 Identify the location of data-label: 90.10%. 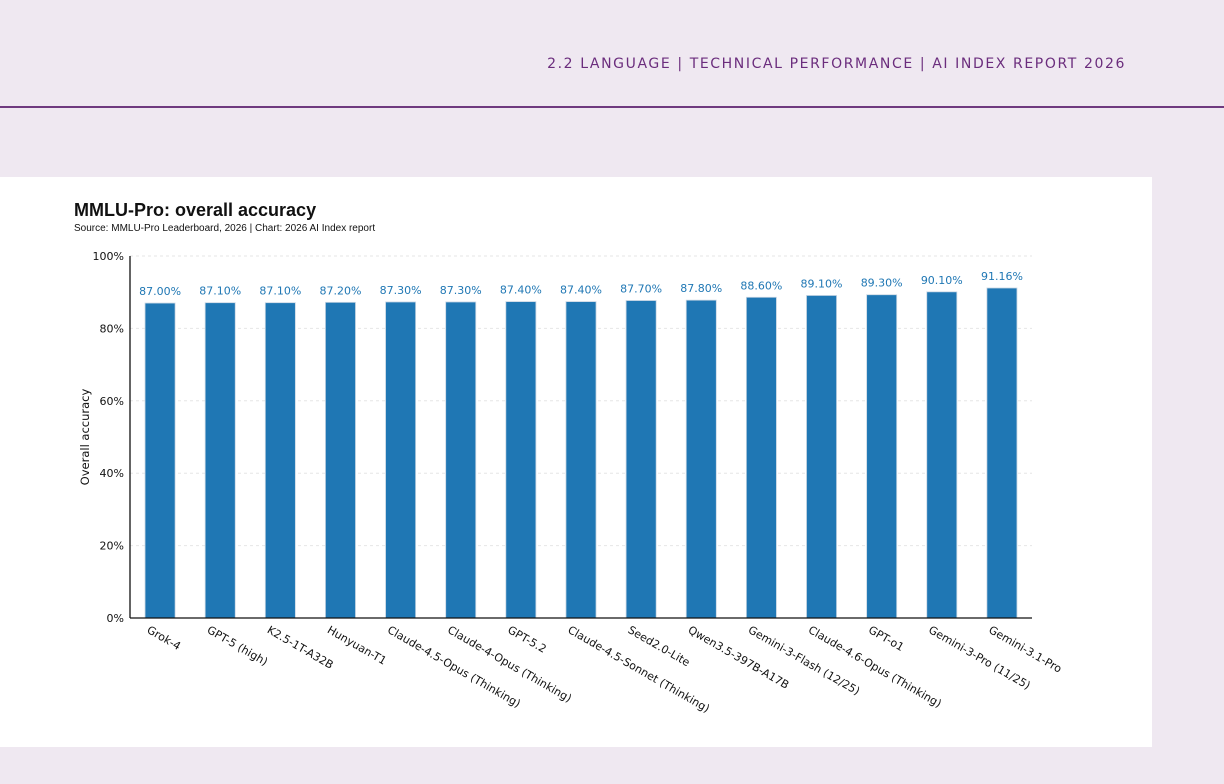
(942, 280).